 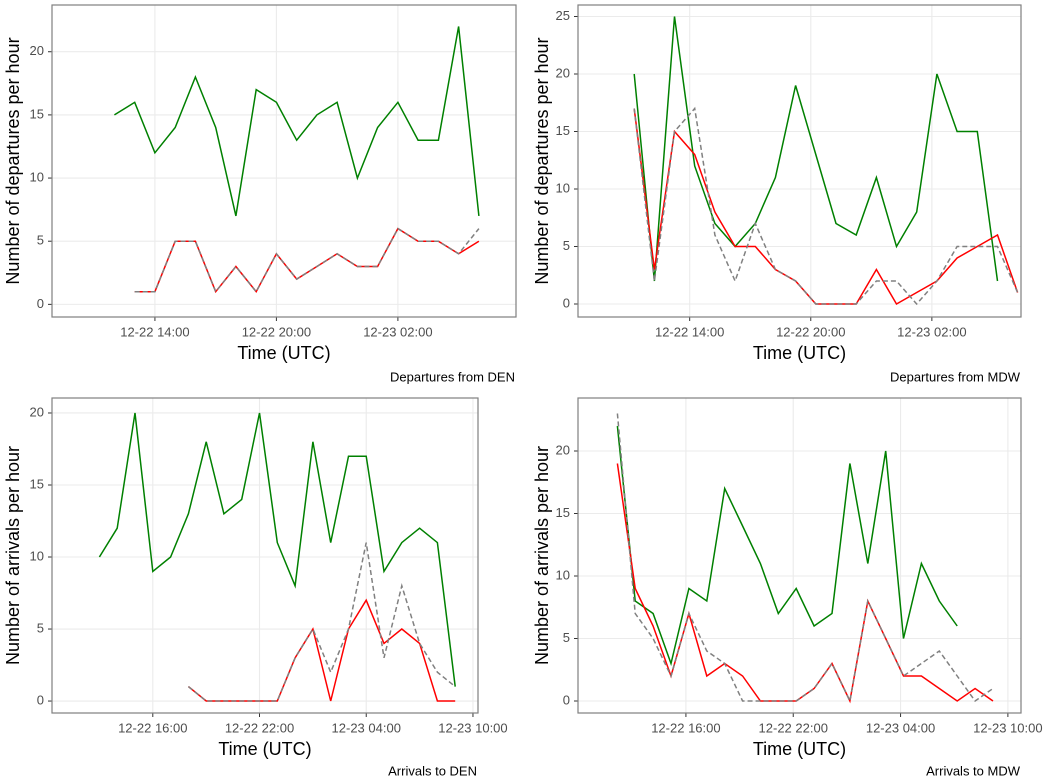 I want to click on caption: Arrivals to DEN, so click(x=432, y=770).